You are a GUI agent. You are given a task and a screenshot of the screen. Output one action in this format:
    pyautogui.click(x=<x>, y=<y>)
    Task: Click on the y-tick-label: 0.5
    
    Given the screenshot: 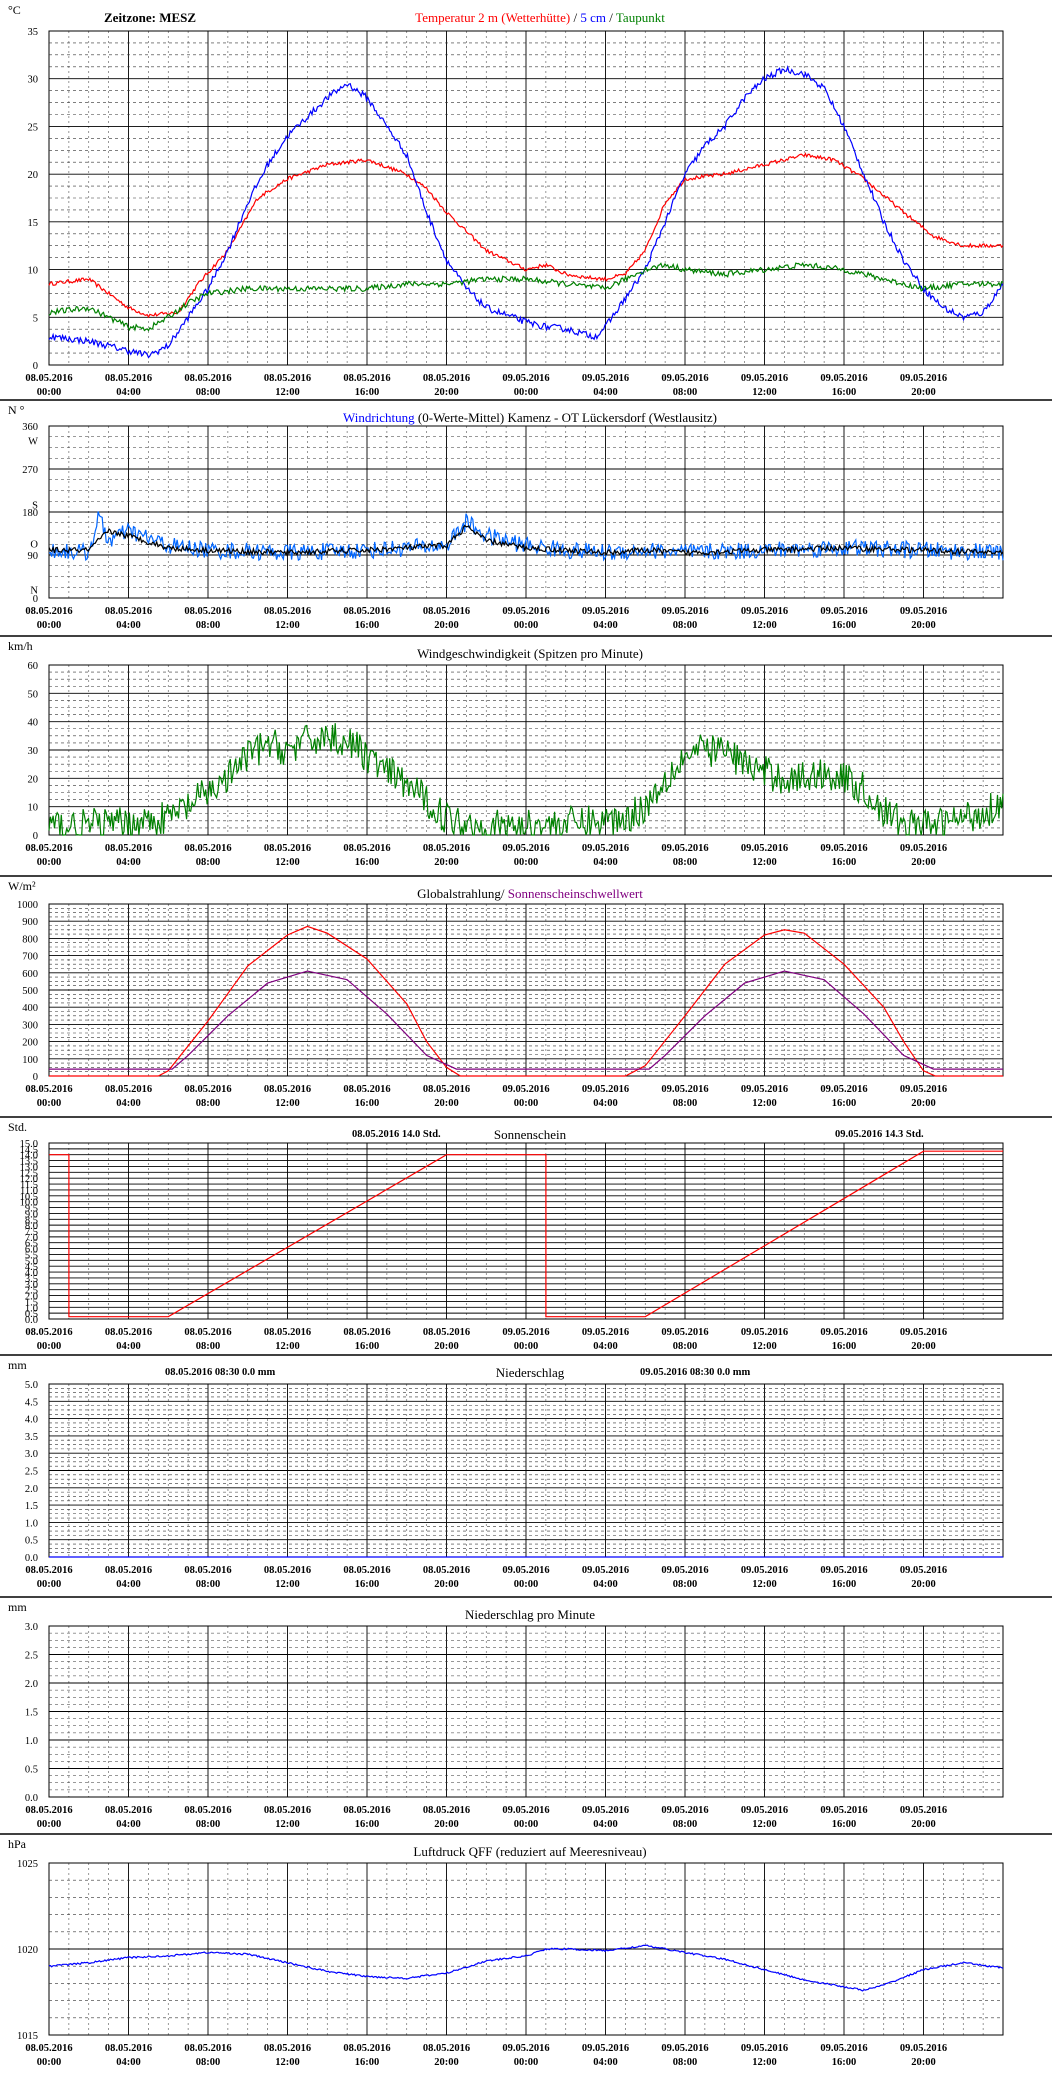 What is the action you would take?
    pyautogui.click(x=31, y=1314)
    